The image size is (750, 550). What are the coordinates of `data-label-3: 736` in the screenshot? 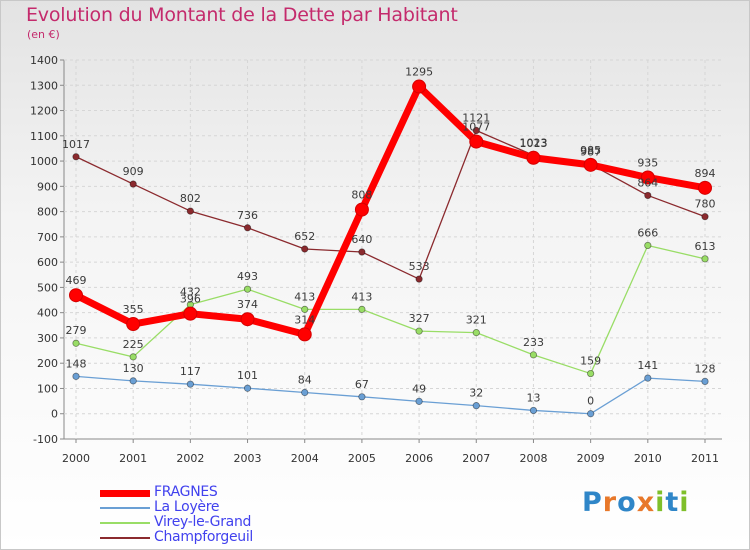 It's located at (247, 215).